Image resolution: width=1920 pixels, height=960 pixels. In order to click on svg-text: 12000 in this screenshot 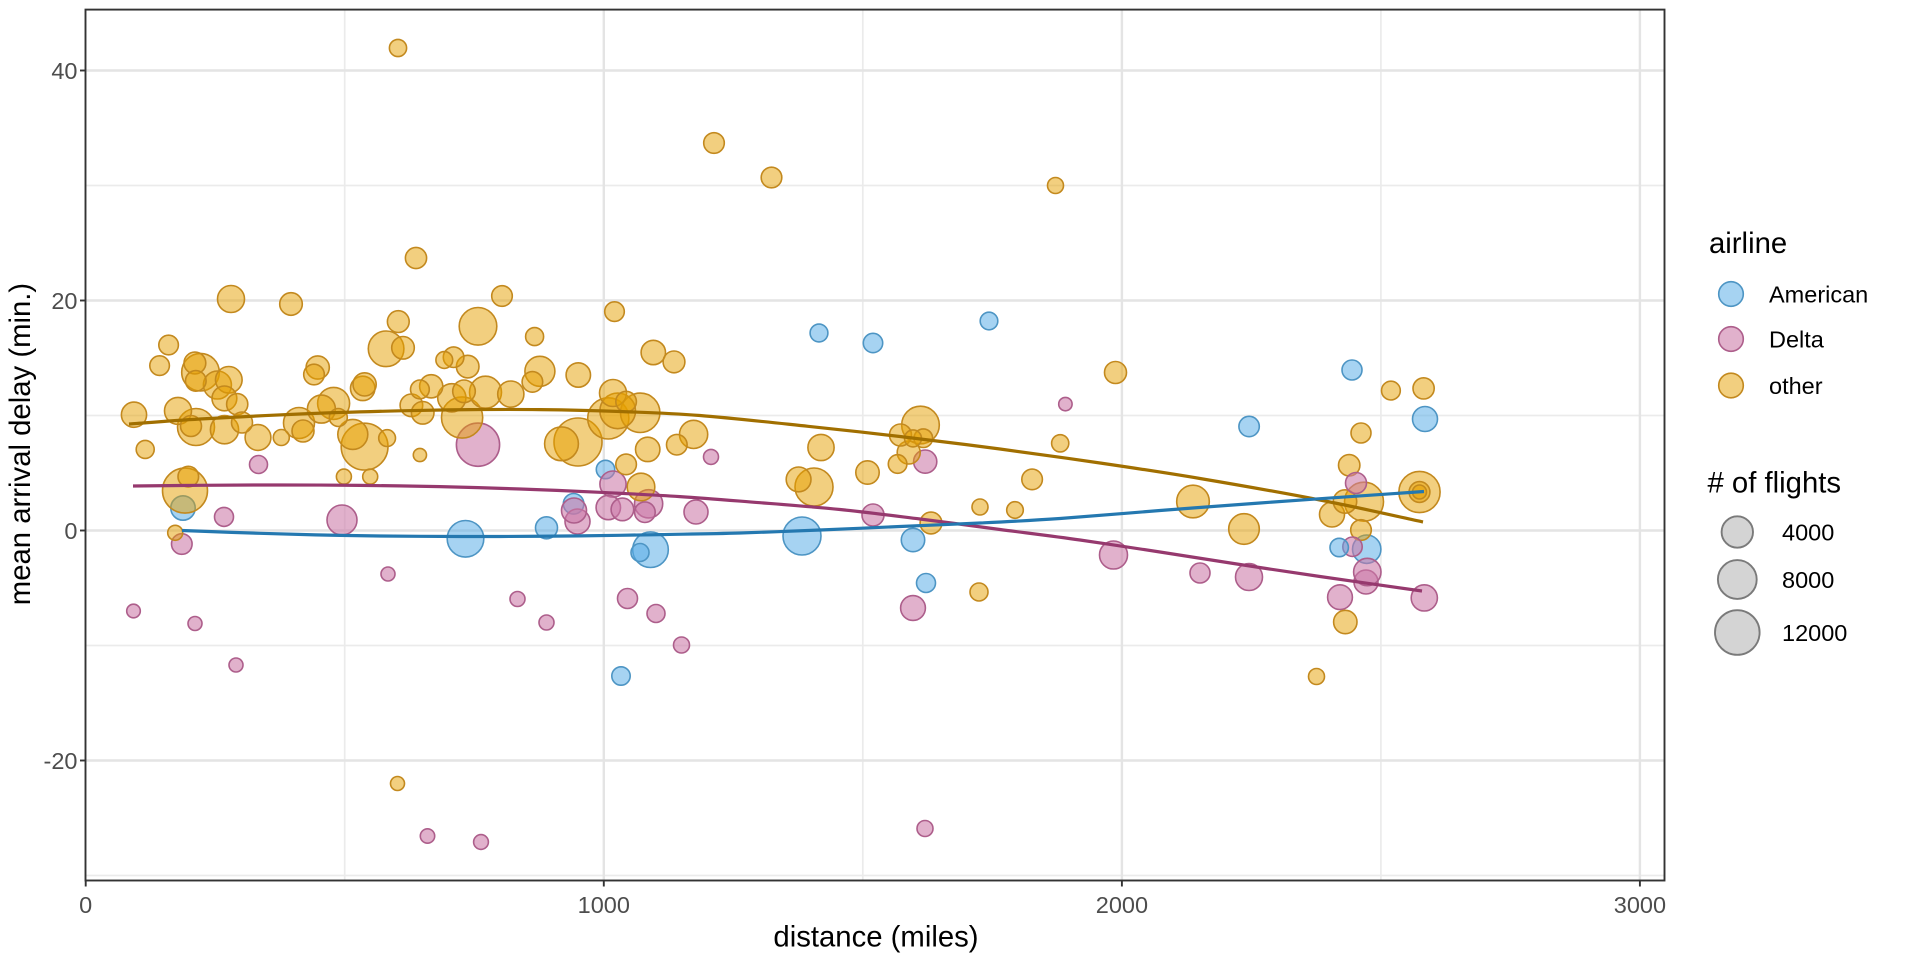, I will do `click(1814, 633)`.